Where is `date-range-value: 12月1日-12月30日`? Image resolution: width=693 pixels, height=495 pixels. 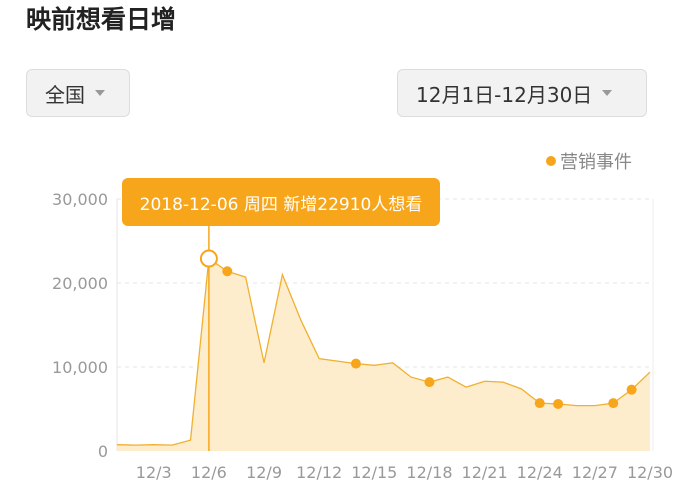 date-range-value: 12月1日-12月30日 is located at coordinates (504, 94).